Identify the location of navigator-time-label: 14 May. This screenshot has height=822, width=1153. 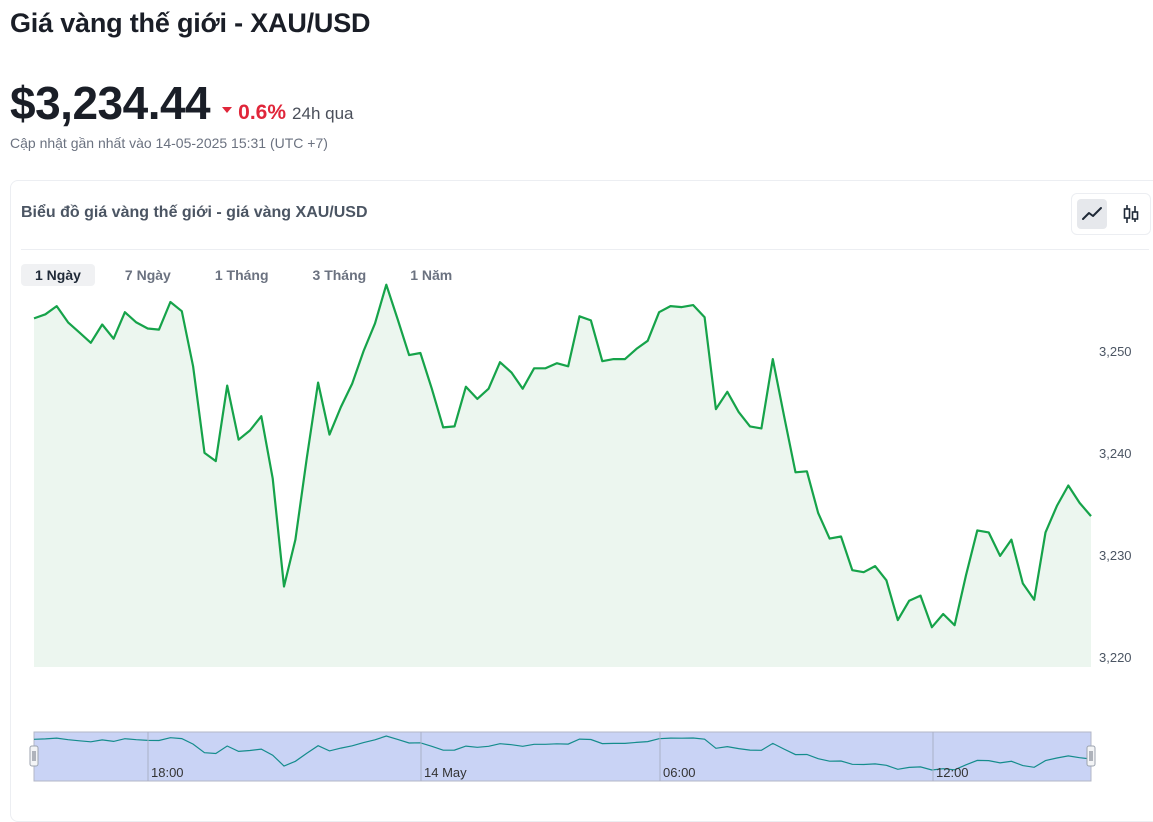
(445, 772).